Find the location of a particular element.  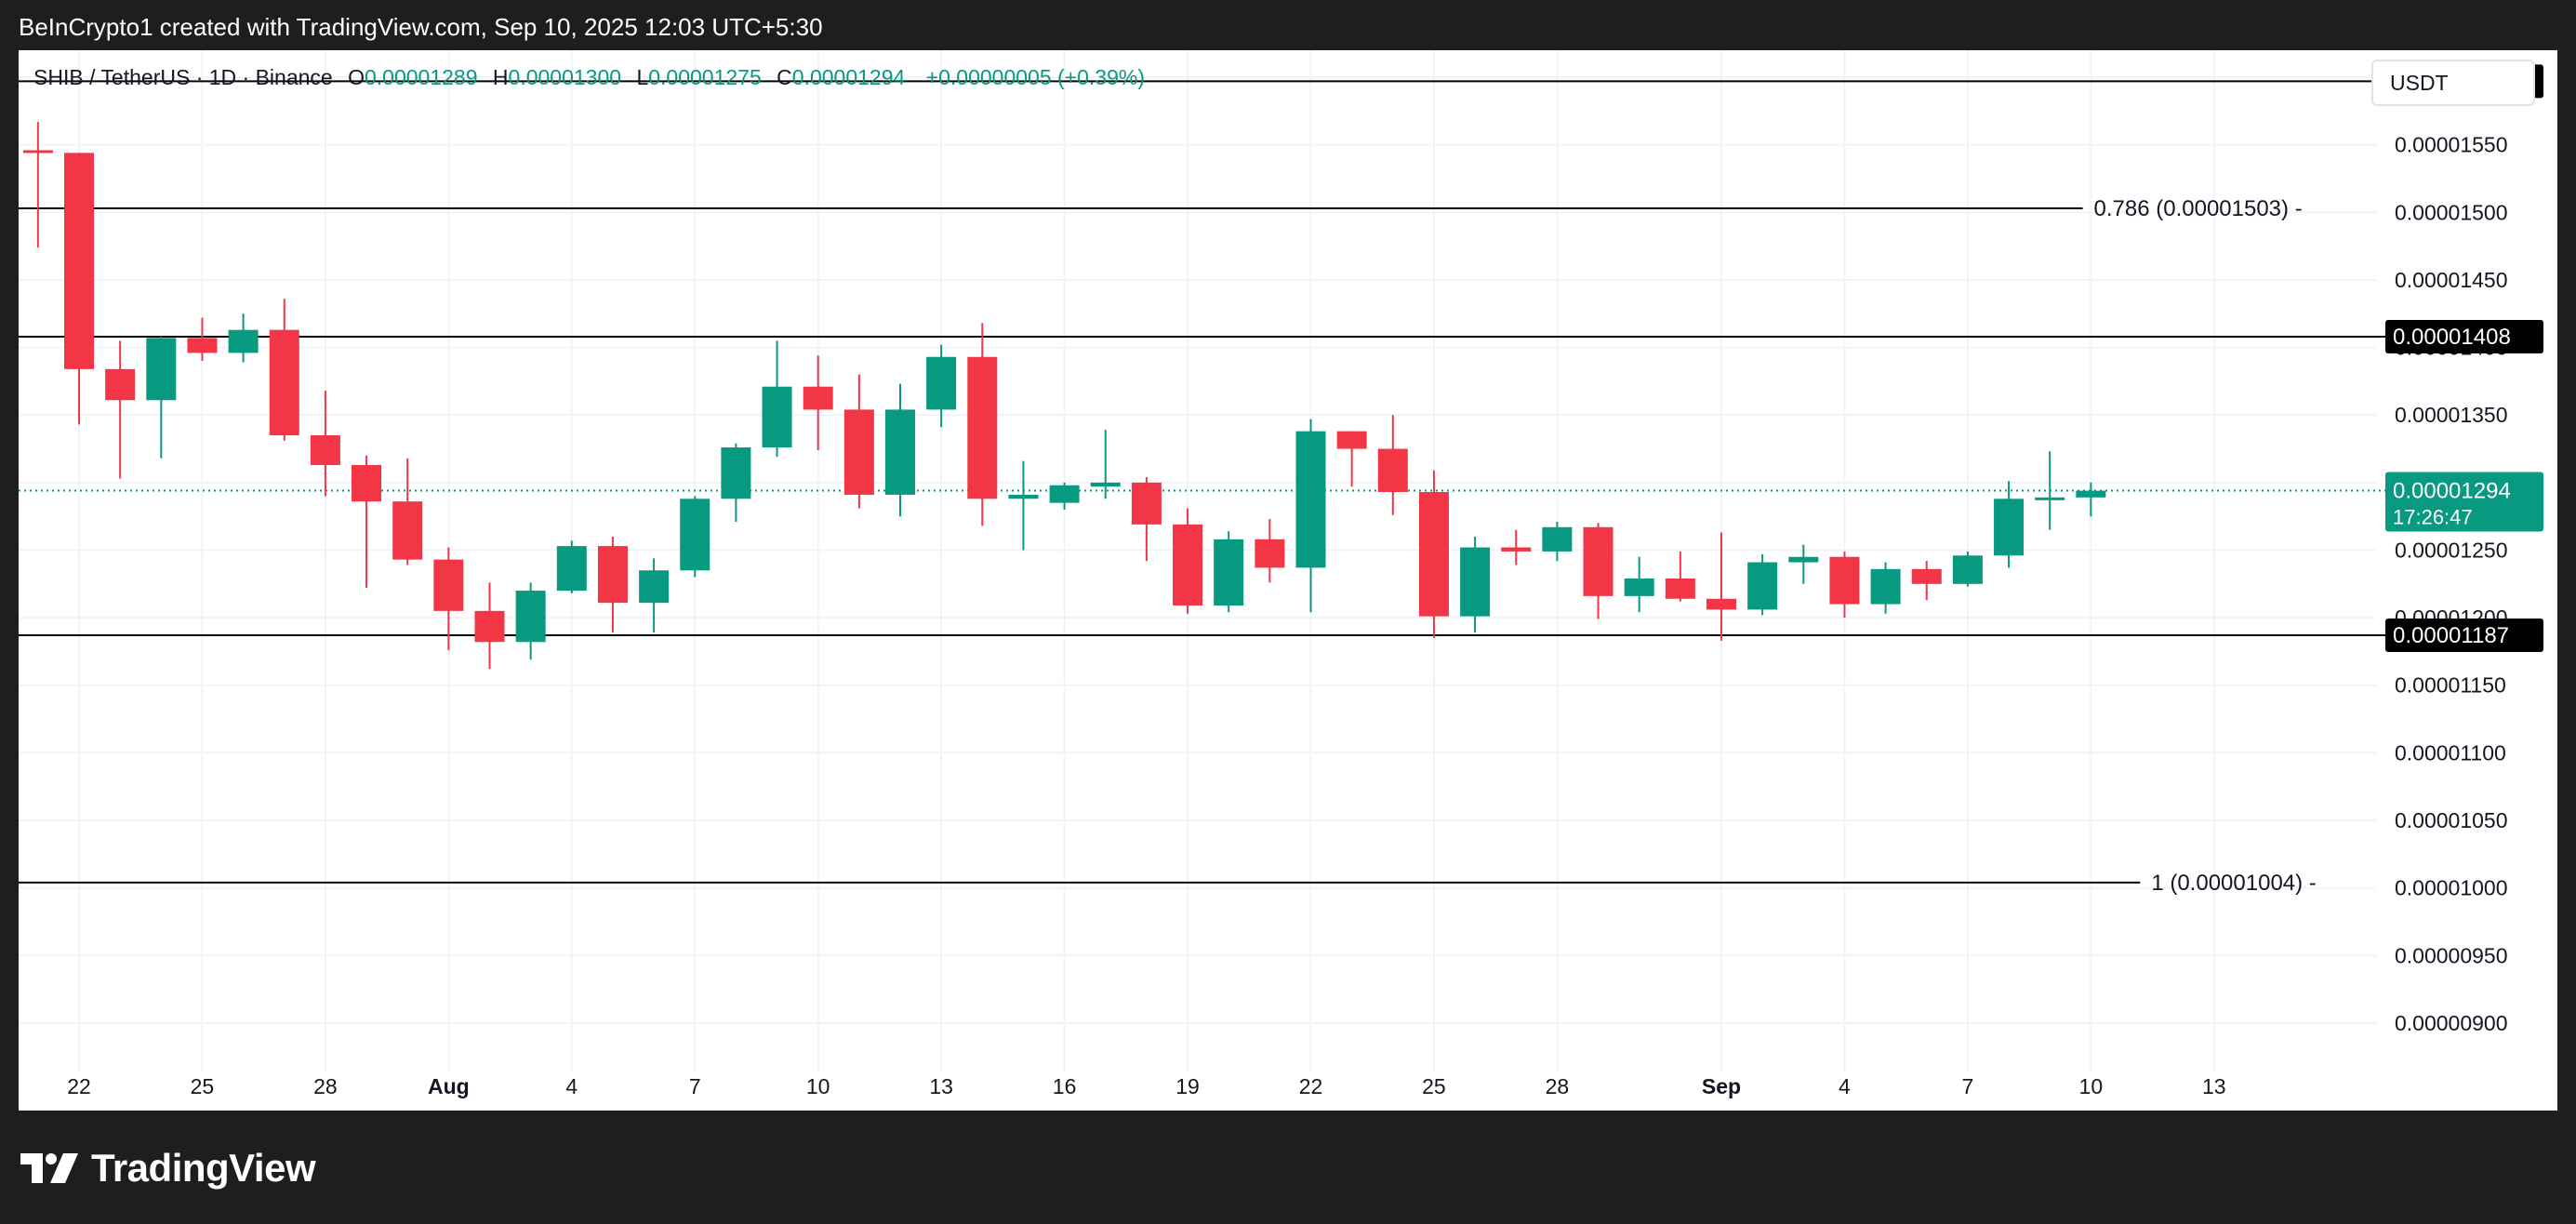

price-tick-label: 0.00001350 is located at coordinates (2451, 415).